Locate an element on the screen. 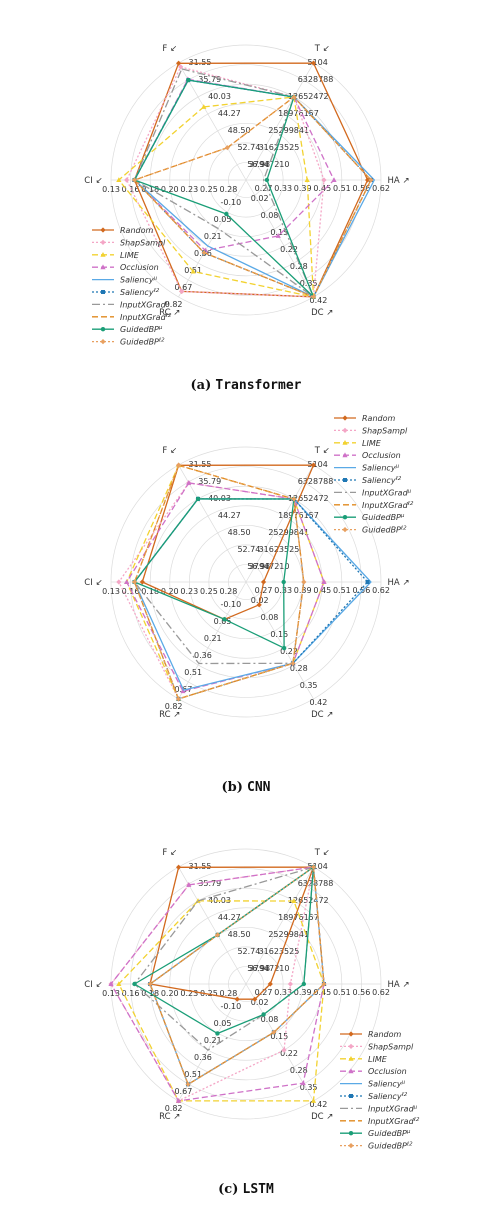  tick-label: 48.50 is located at coordinates (239, 130).